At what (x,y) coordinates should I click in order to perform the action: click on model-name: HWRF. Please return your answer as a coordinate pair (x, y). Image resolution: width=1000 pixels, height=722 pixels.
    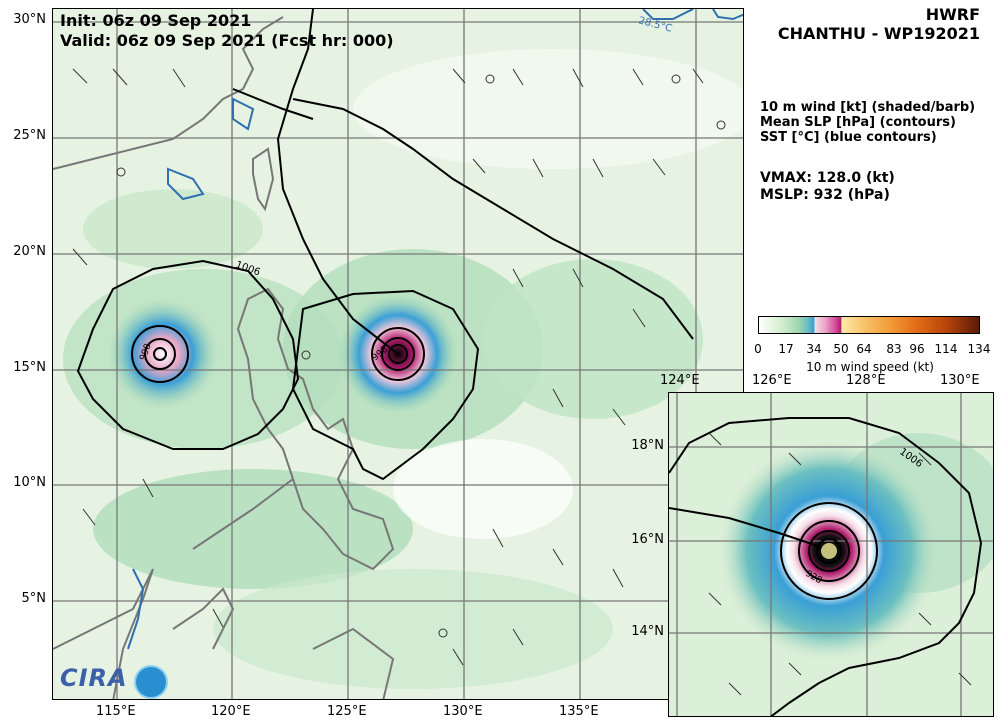
    Looking at the image, I should click on (952, 14).